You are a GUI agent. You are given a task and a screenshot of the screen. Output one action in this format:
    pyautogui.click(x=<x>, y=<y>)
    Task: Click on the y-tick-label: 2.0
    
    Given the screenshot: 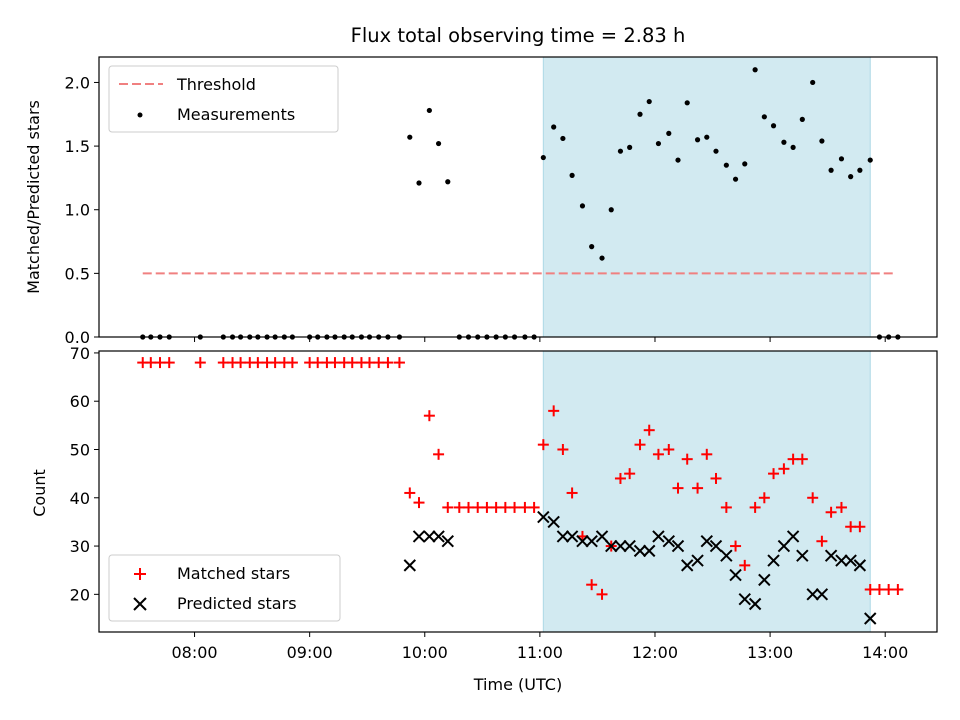 What is the action you would take?
    pyautogui.click(x=77, y=82)
    